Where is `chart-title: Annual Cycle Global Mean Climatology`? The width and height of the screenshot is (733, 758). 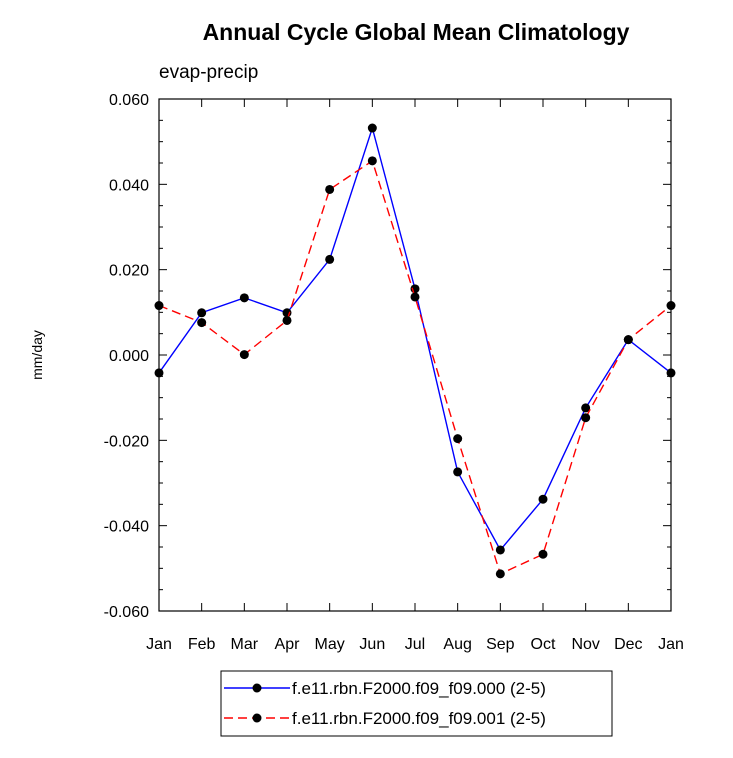 chart-title: Annual Cycle Global Mean Climatology is located at coordinates (416, 32).